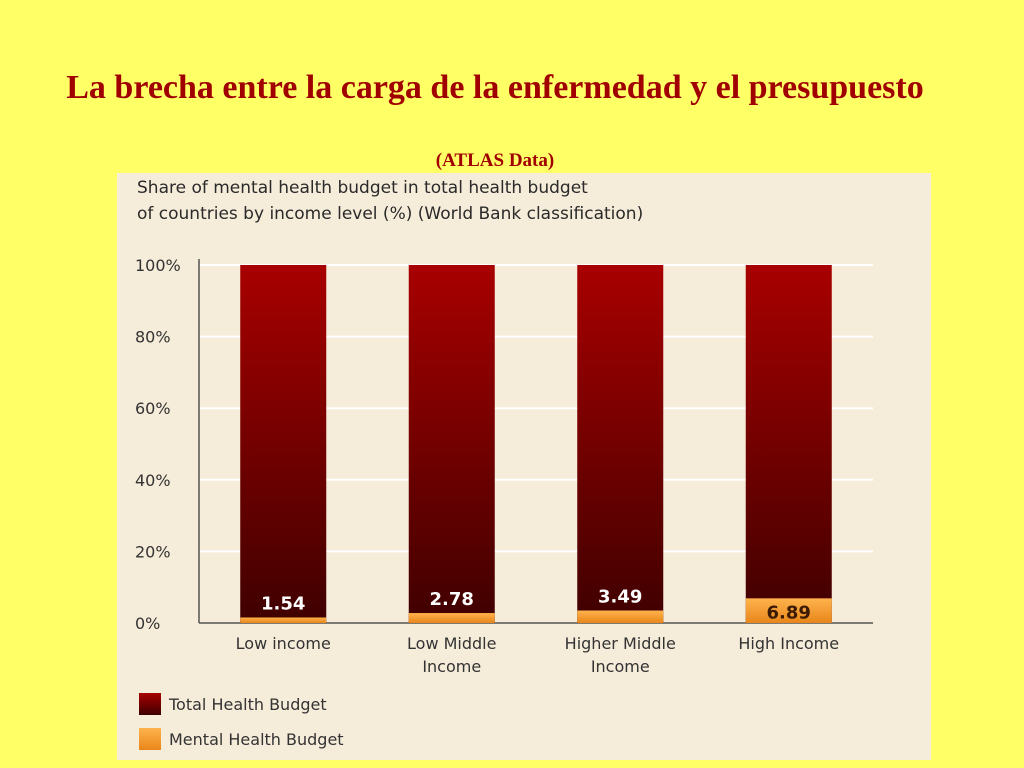  What do you see at coordinates (147, 623) in the screenshot?
I see `y-tick-label: 0%` at bounding box center [147, 623].